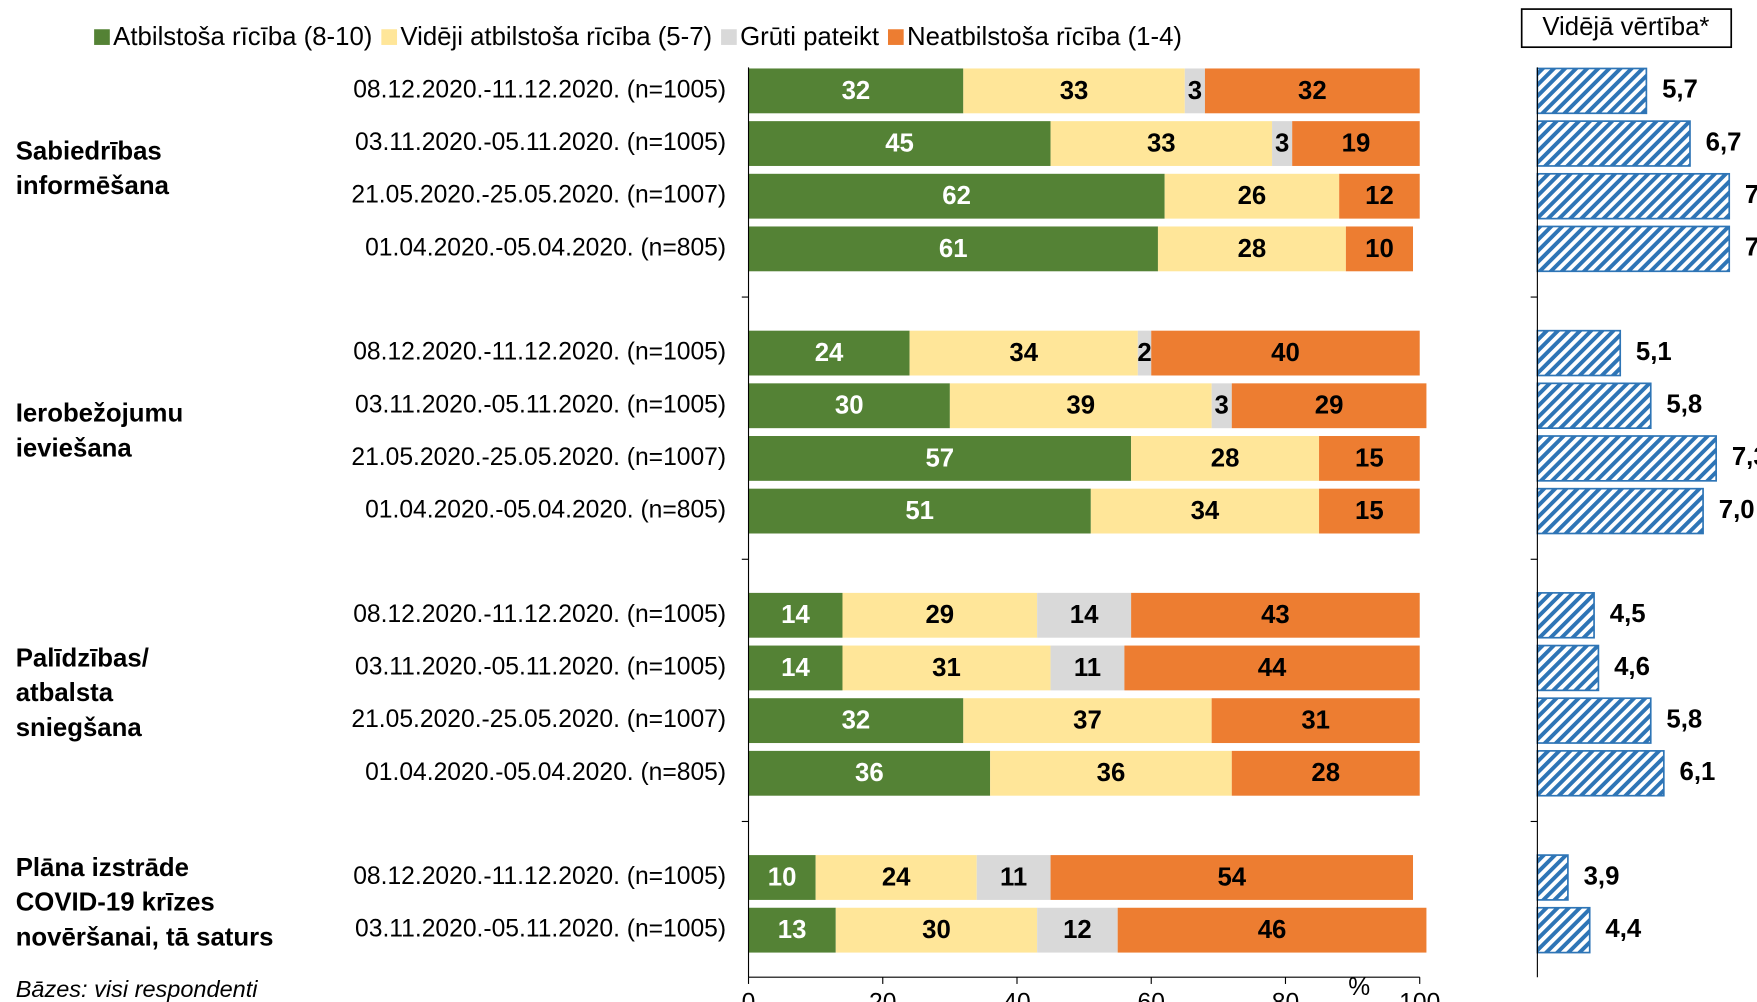 This screenshot has width=1757, height=1002. Describe the element at coordinates (1151, 996) in the screenshot. I see `x-tick-label: 60` at that location.